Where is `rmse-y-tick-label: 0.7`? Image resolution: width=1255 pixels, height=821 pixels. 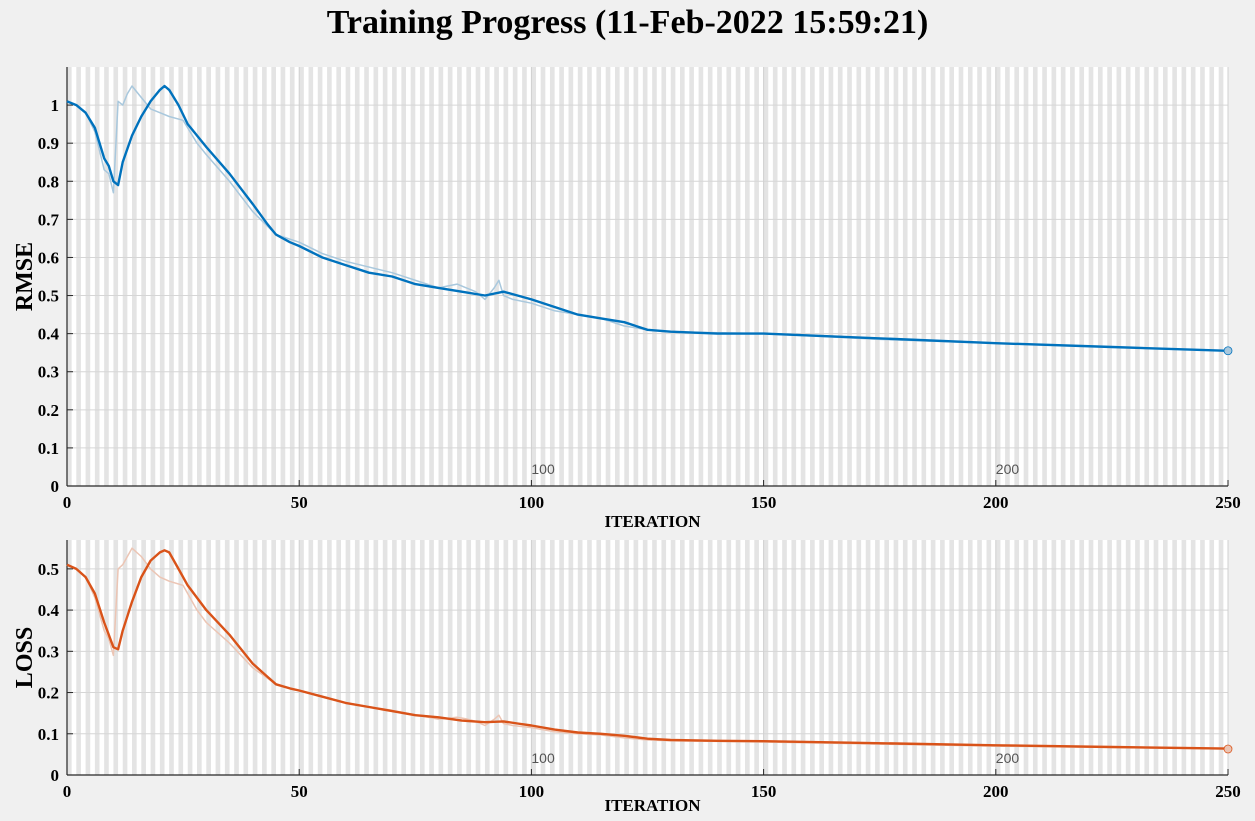
rmse-y-tick-label: 0.7 is located at coordinates (49, 219).